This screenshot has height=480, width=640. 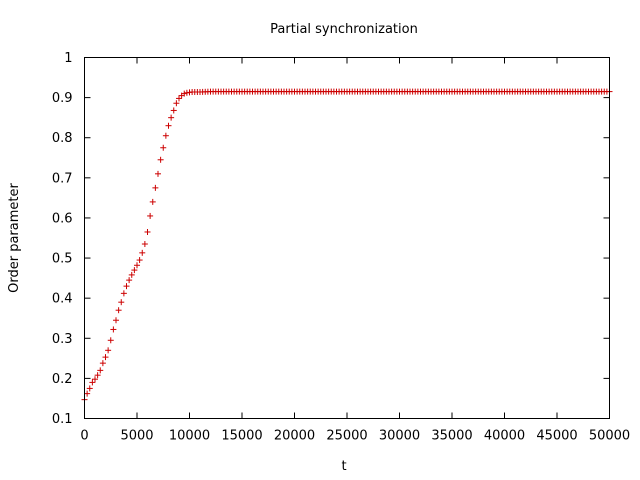 What do you see at coordinates (14, 237) in the screenshot?
I see `y-axis-label: Order parameter` at bounding box center [14, 237].